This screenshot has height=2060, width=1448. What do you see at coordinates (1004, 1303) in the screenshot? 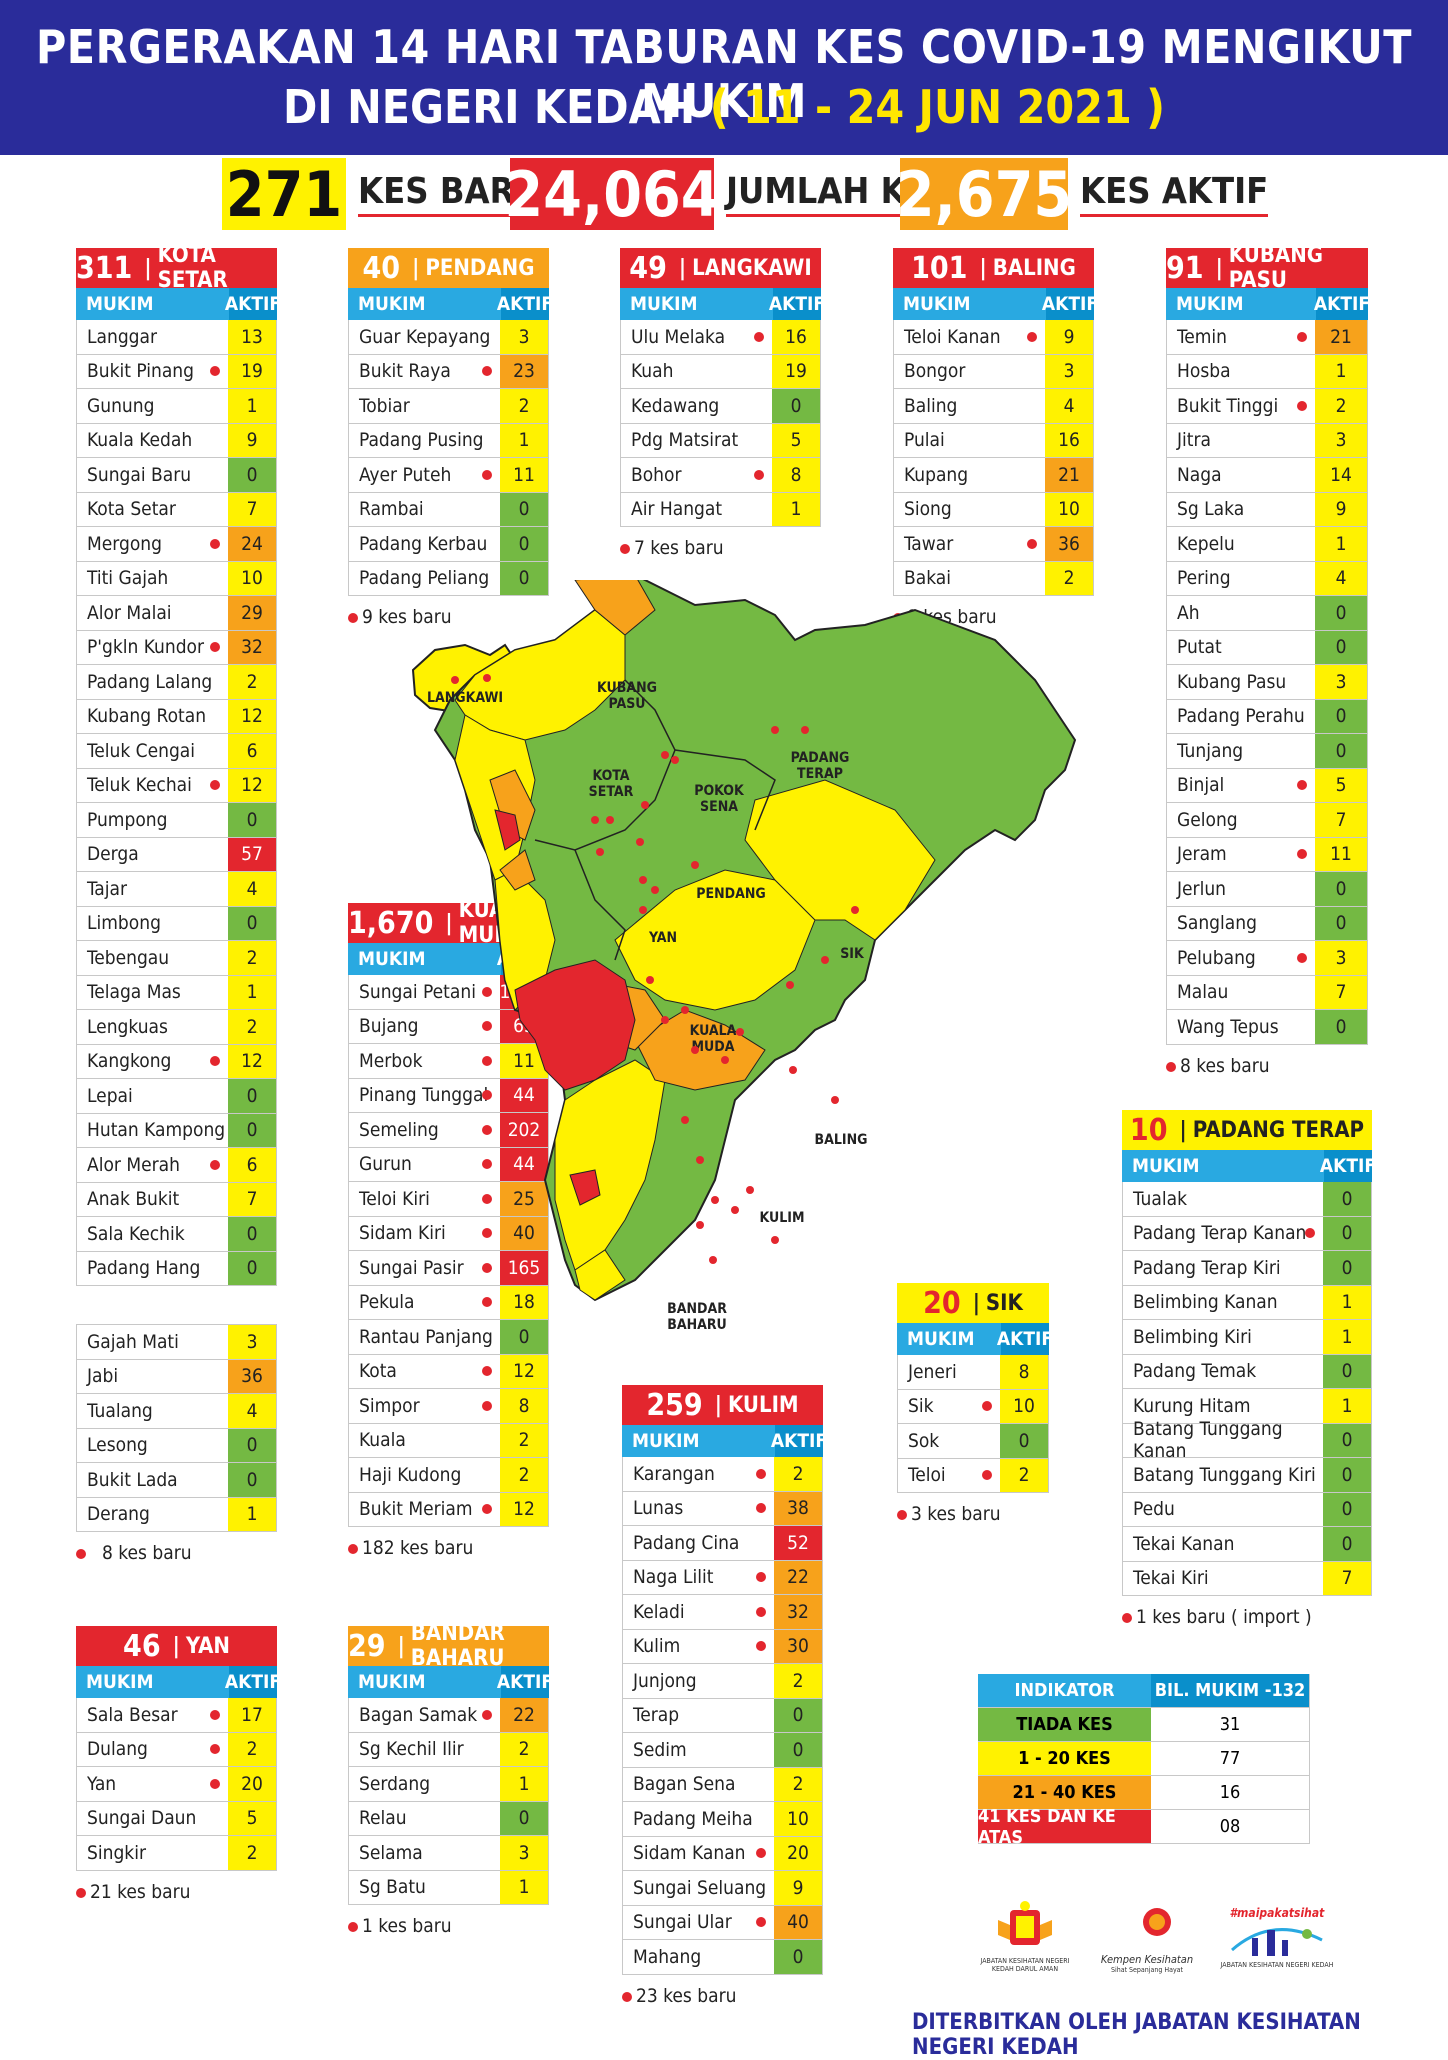
I see `district-name: SIK` at bounding box center [1004, 1303].